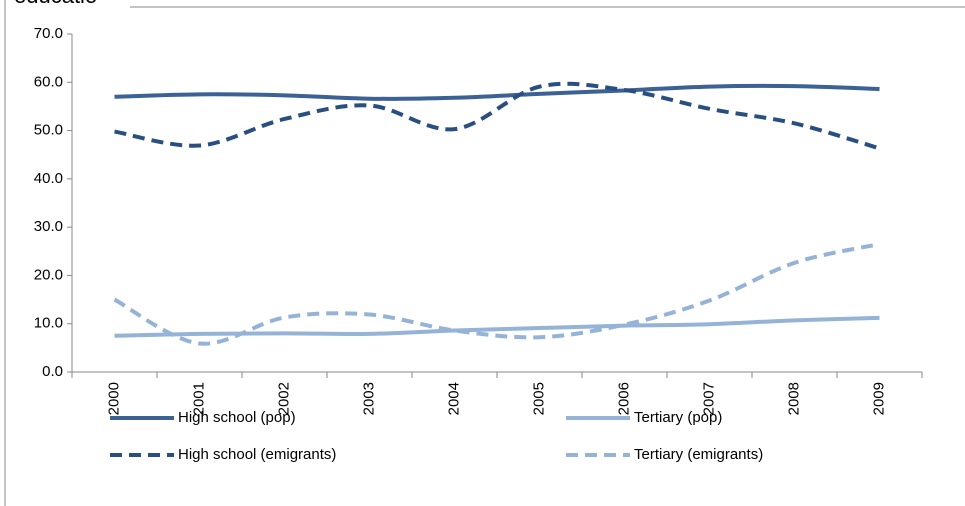 This screenshot has width=965, height=506. I want to click on y-tick-label: 60.0, so click(48, 81).